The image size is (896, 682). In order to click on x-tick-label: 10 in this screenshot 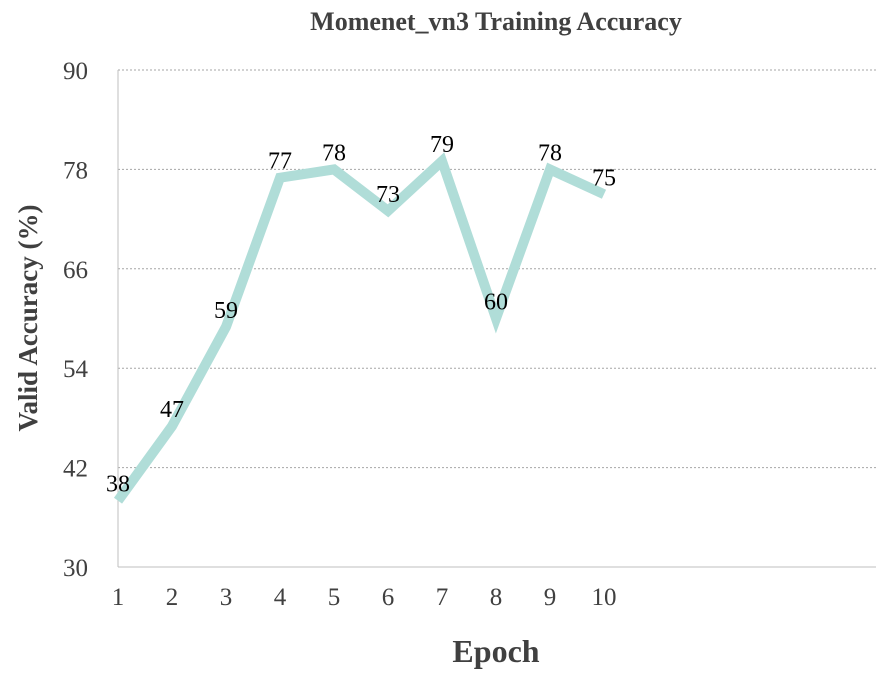, I will do `click(604, 597)`.